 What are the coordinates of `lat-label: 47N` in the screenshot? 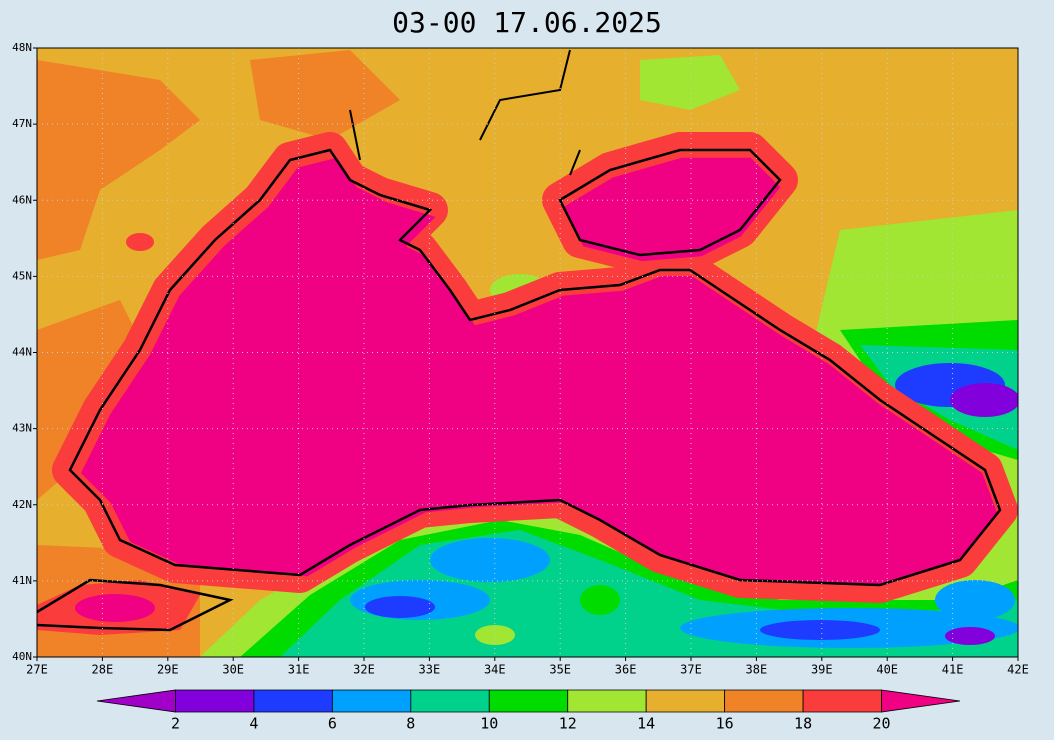 It's located at (22, 123).